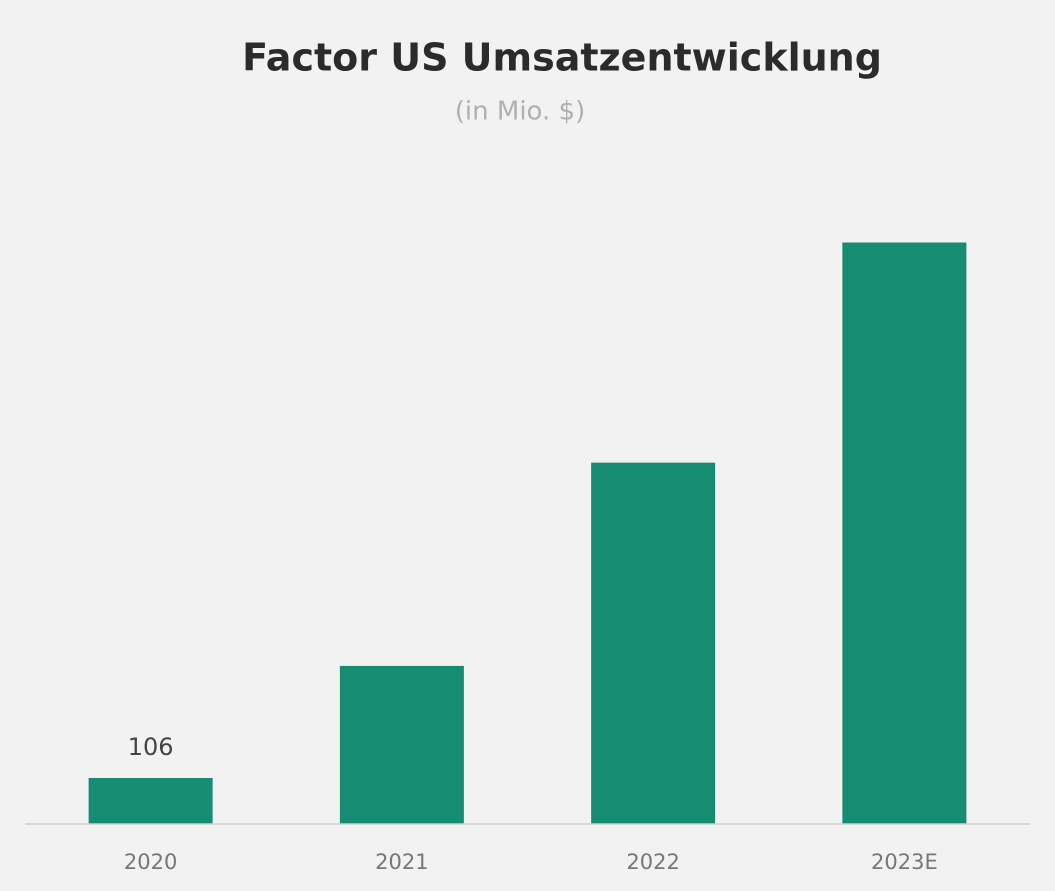  Describe the element at coordinates (401, 862) in the screenshot. I see `x-tick-label: 2021` at that location.